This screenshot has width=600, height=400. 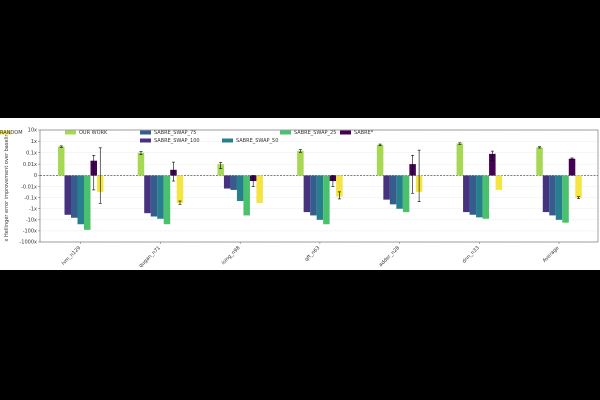 What do you see at coordinates (31, 153) in the screenshot?
I see `y-tick-label: 0.1x` at bounding box center [31, 153].